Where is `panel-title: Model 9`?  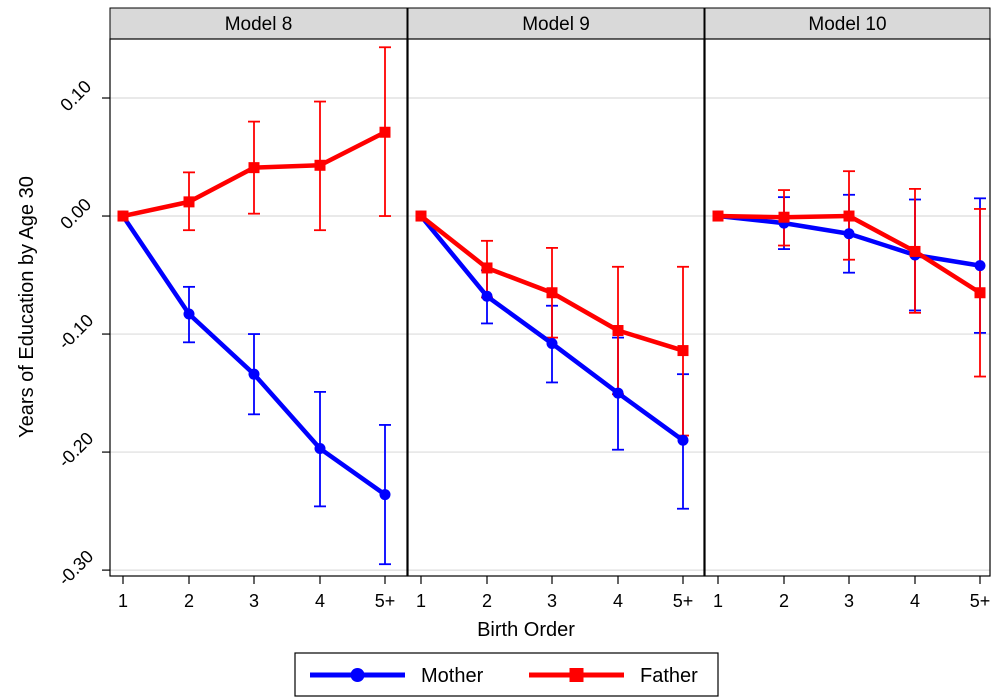 panel-title: Model 9 is located at coordinates (556, 24).